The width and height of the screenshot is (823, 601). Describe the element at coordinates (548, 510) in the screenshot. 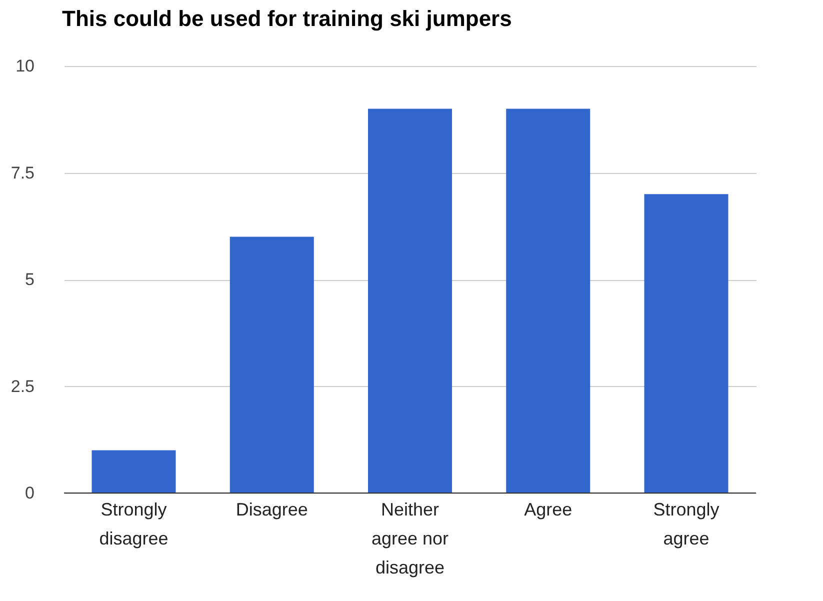

I see `x-tick-label: Agree` at that location.